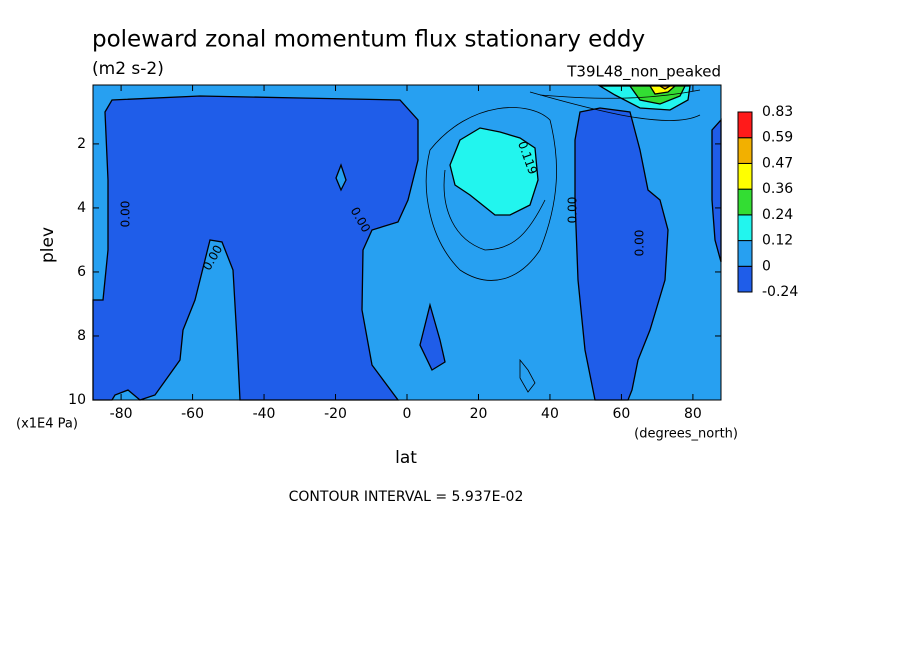 The height and width of the screenshot is (654, 904). I want to click on colorbar-label: 0.24, so click(777, 215).